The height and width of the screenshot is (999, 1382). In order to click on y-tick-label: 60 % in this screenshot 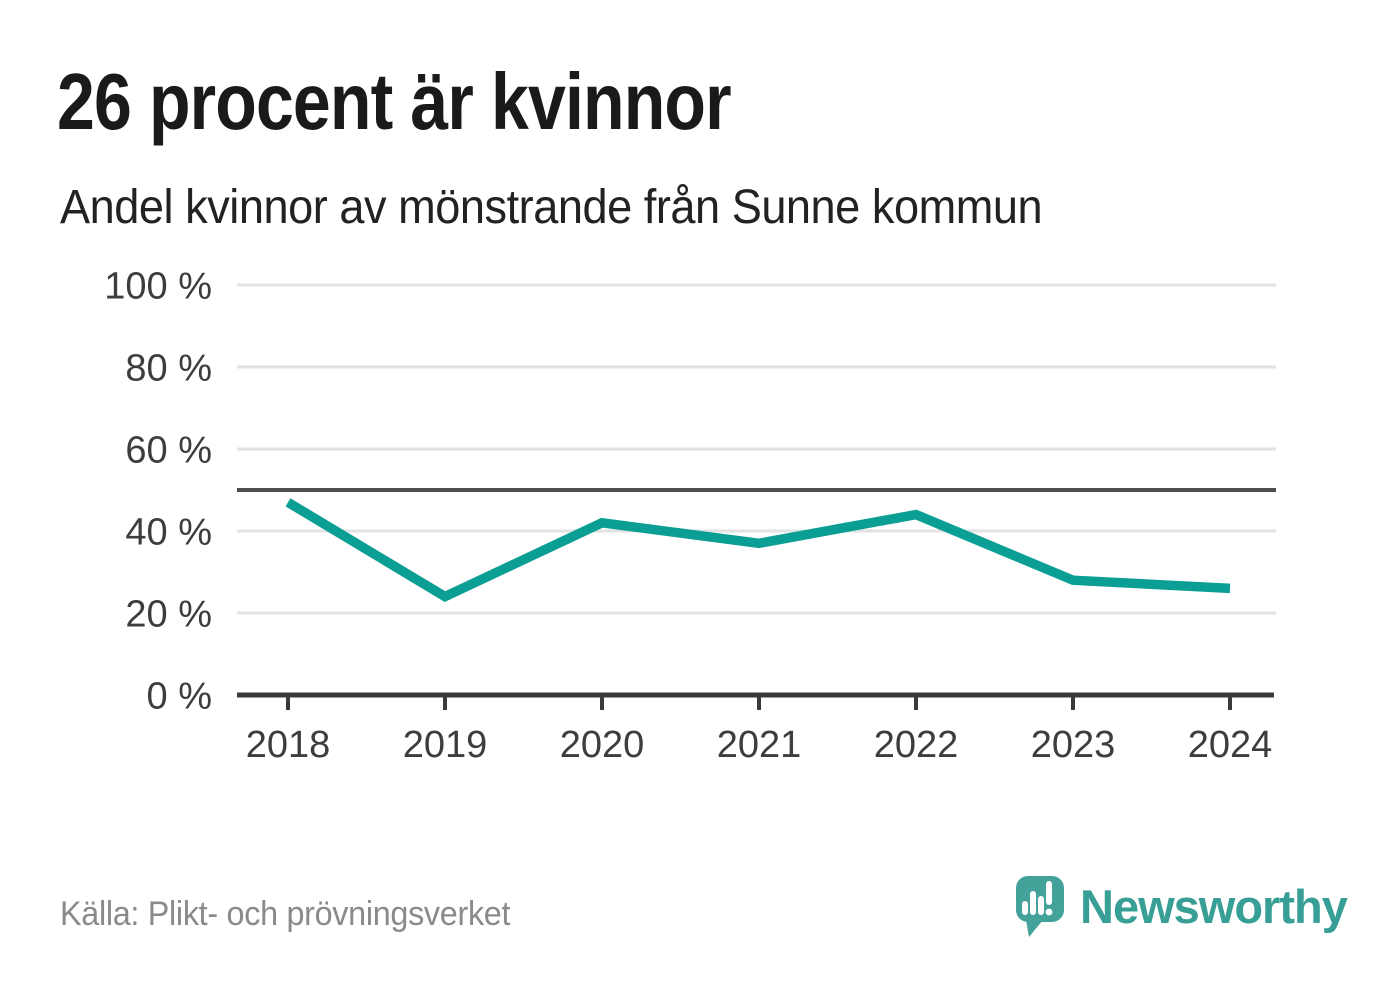, I will do `click(168, 450)`.